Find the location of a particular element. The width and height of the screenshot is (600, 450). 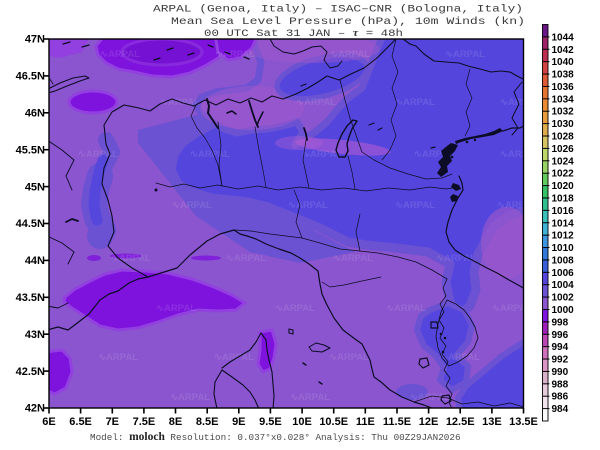

svg-text: 1020 is located at coordinates (563, 186).